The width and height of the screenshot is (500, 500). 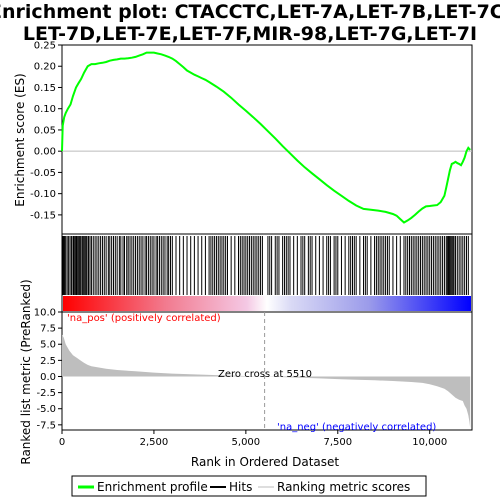 What do you see at coordinates (20, 139) in the screenshot?
I see `es-y-axis-label: Enrichment score (ES)` at bounding box center [20, 139].